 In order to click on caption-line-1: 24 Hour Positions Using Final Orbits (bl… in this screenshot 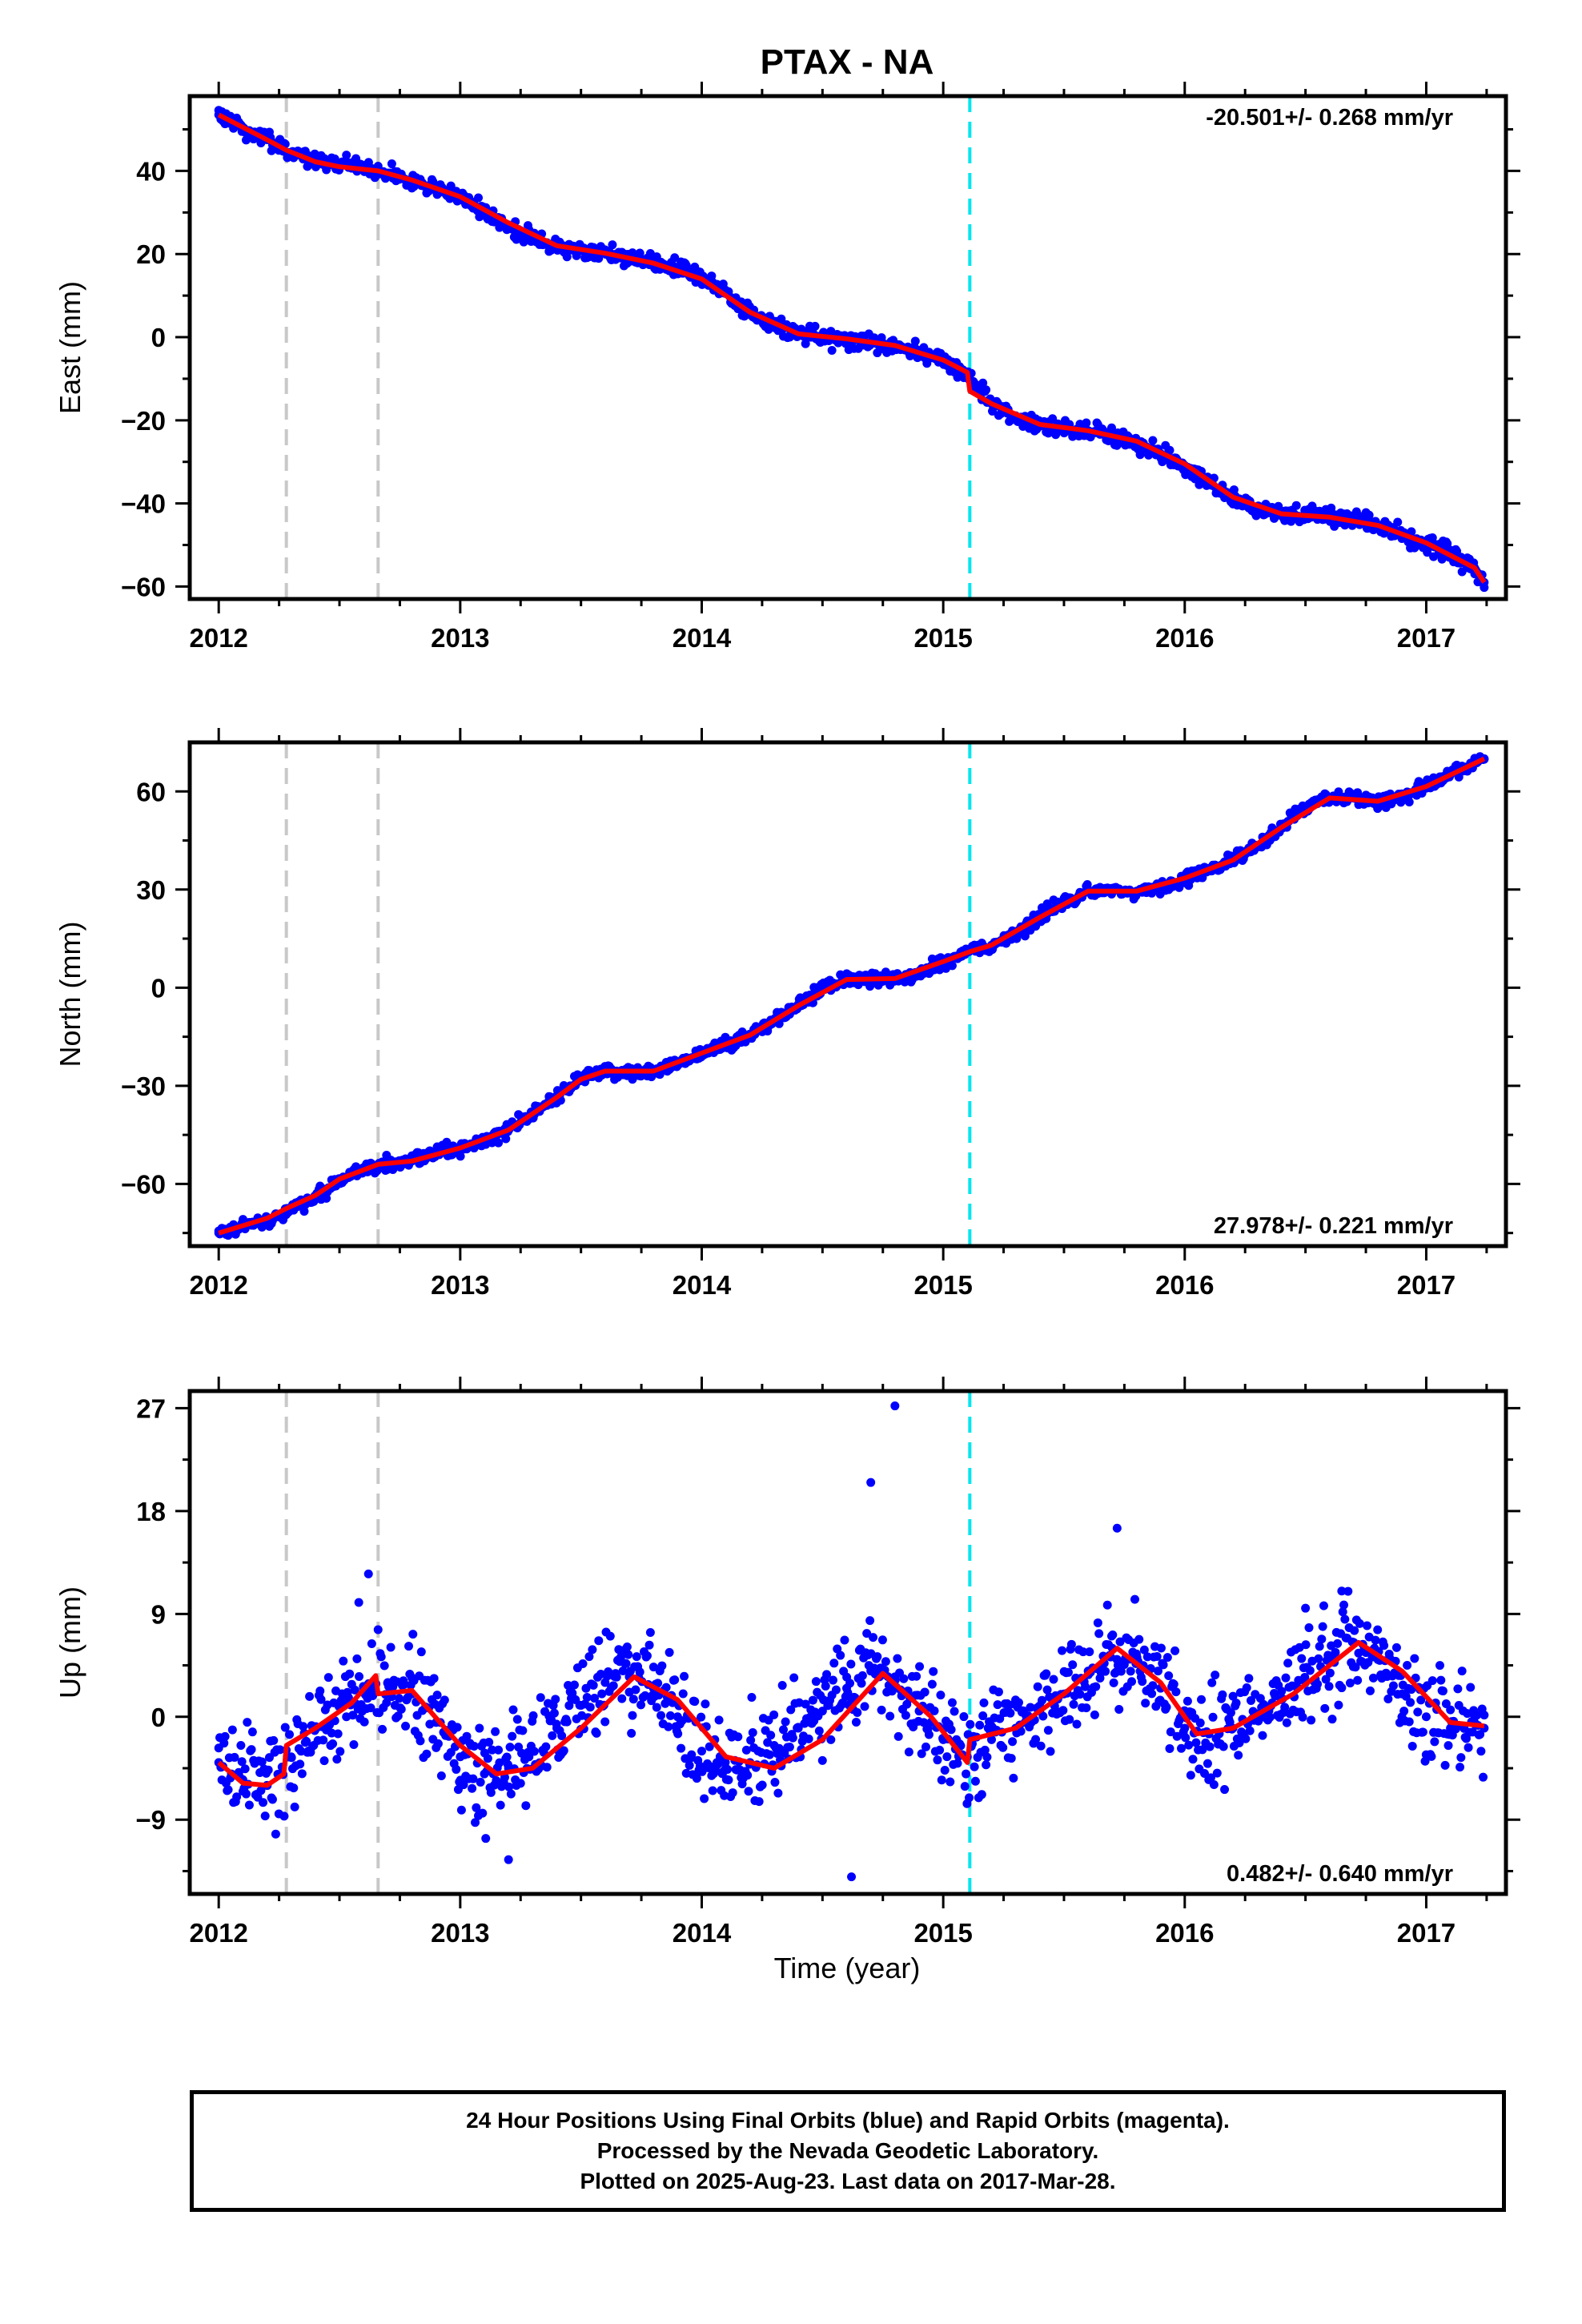, I will do `click(848, 2120)`.